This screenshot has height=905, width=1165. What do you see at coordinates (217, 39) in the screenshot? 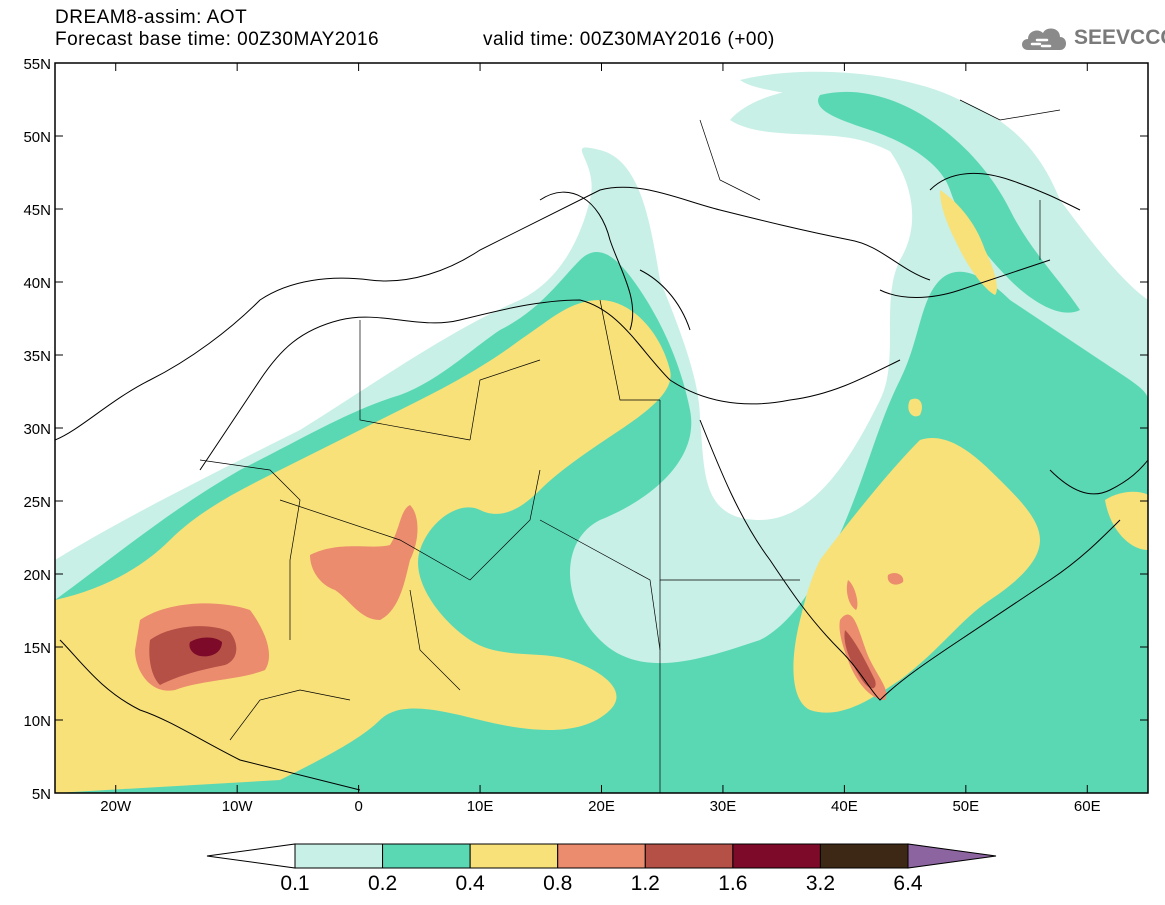
I see `base-time-label: Forecast base time: 00Z30MAY2016` at bounding box center [217, 39].